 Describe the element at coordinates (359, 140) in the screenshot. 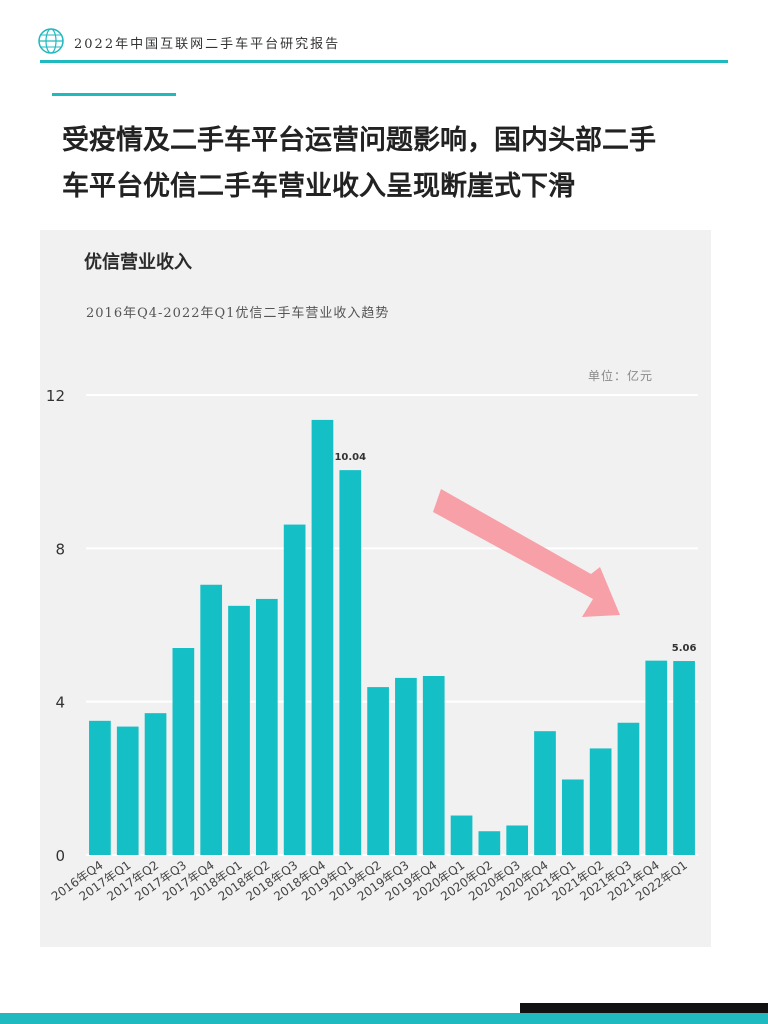

I see `headline-line-1: 受疫情及二手车平台运营问题影响，国内头部二手` at that location.